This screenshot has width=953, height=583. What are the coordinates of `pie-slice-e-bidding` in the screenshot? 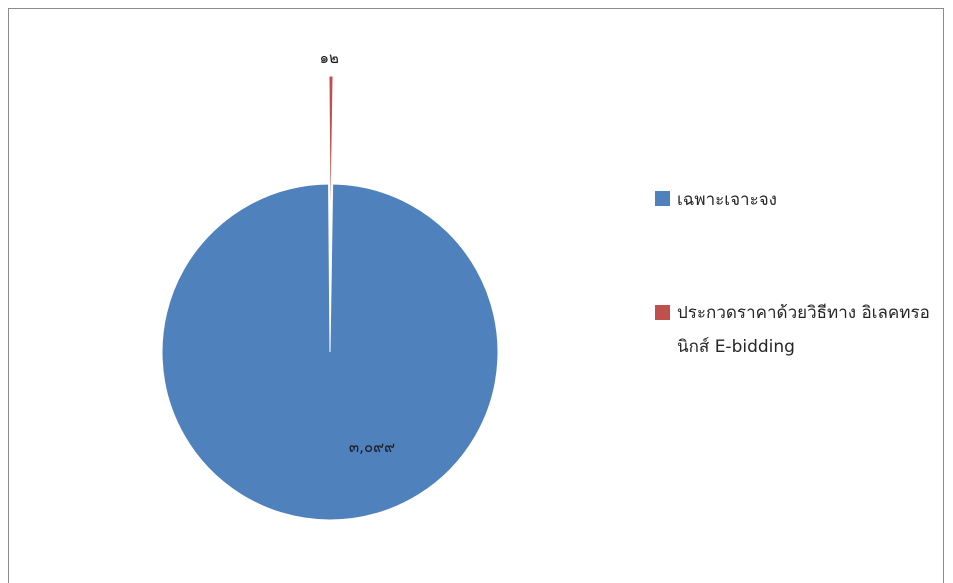 It's located at (331, 160).